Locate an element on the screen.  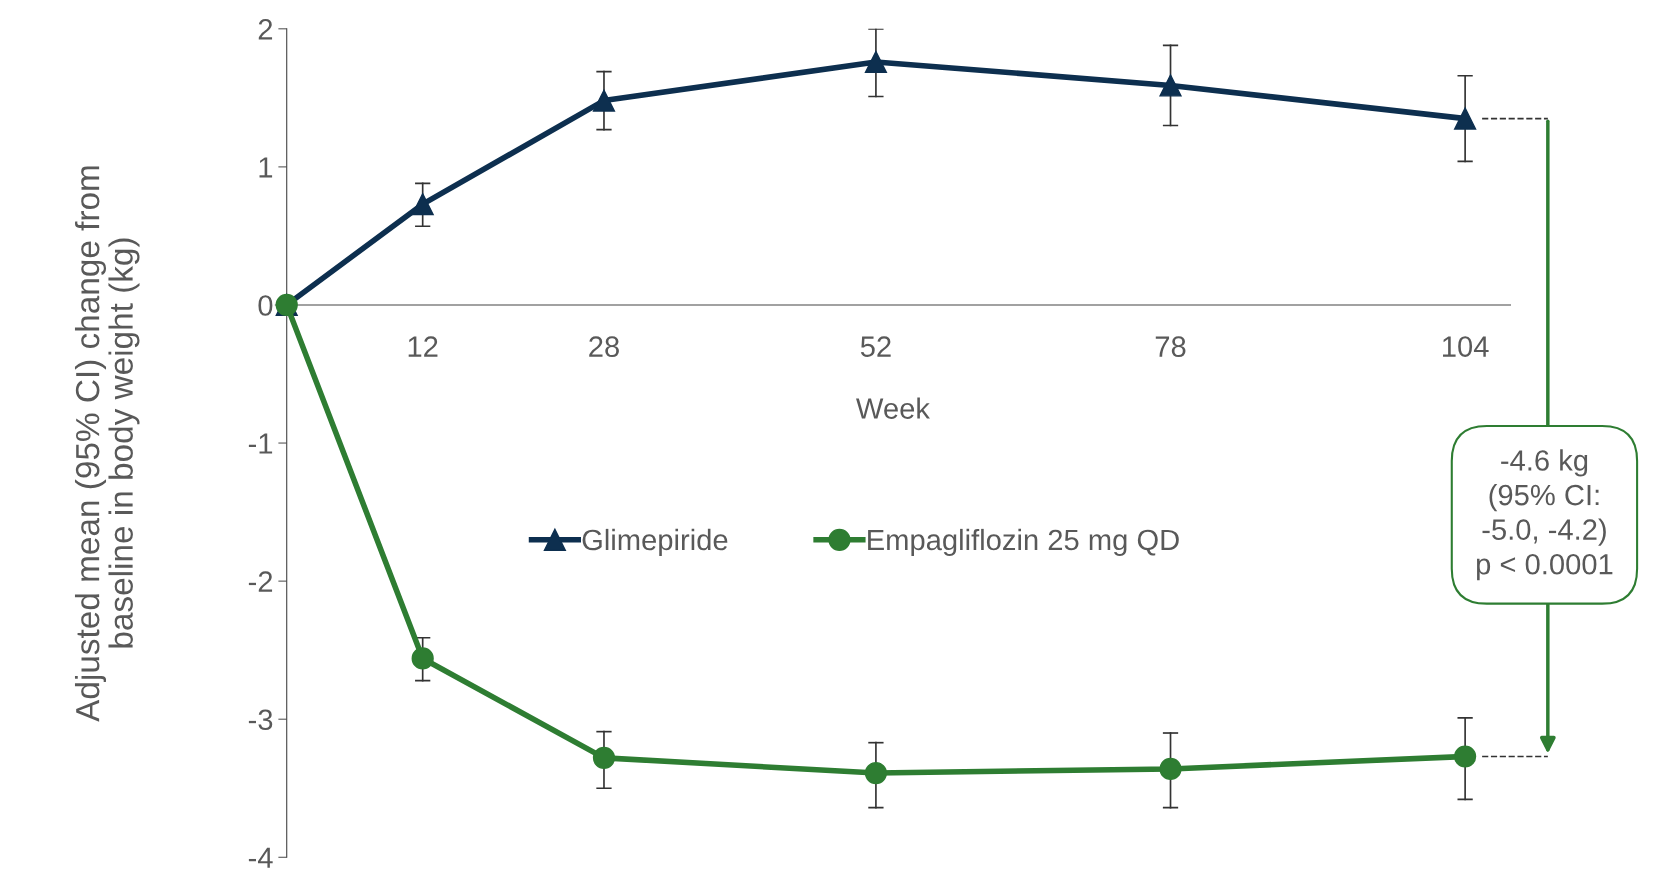
y-axis-title: Adjusted mean (95% CI) change from baseline in body weight (kg) is located at coordinates (107, 444).